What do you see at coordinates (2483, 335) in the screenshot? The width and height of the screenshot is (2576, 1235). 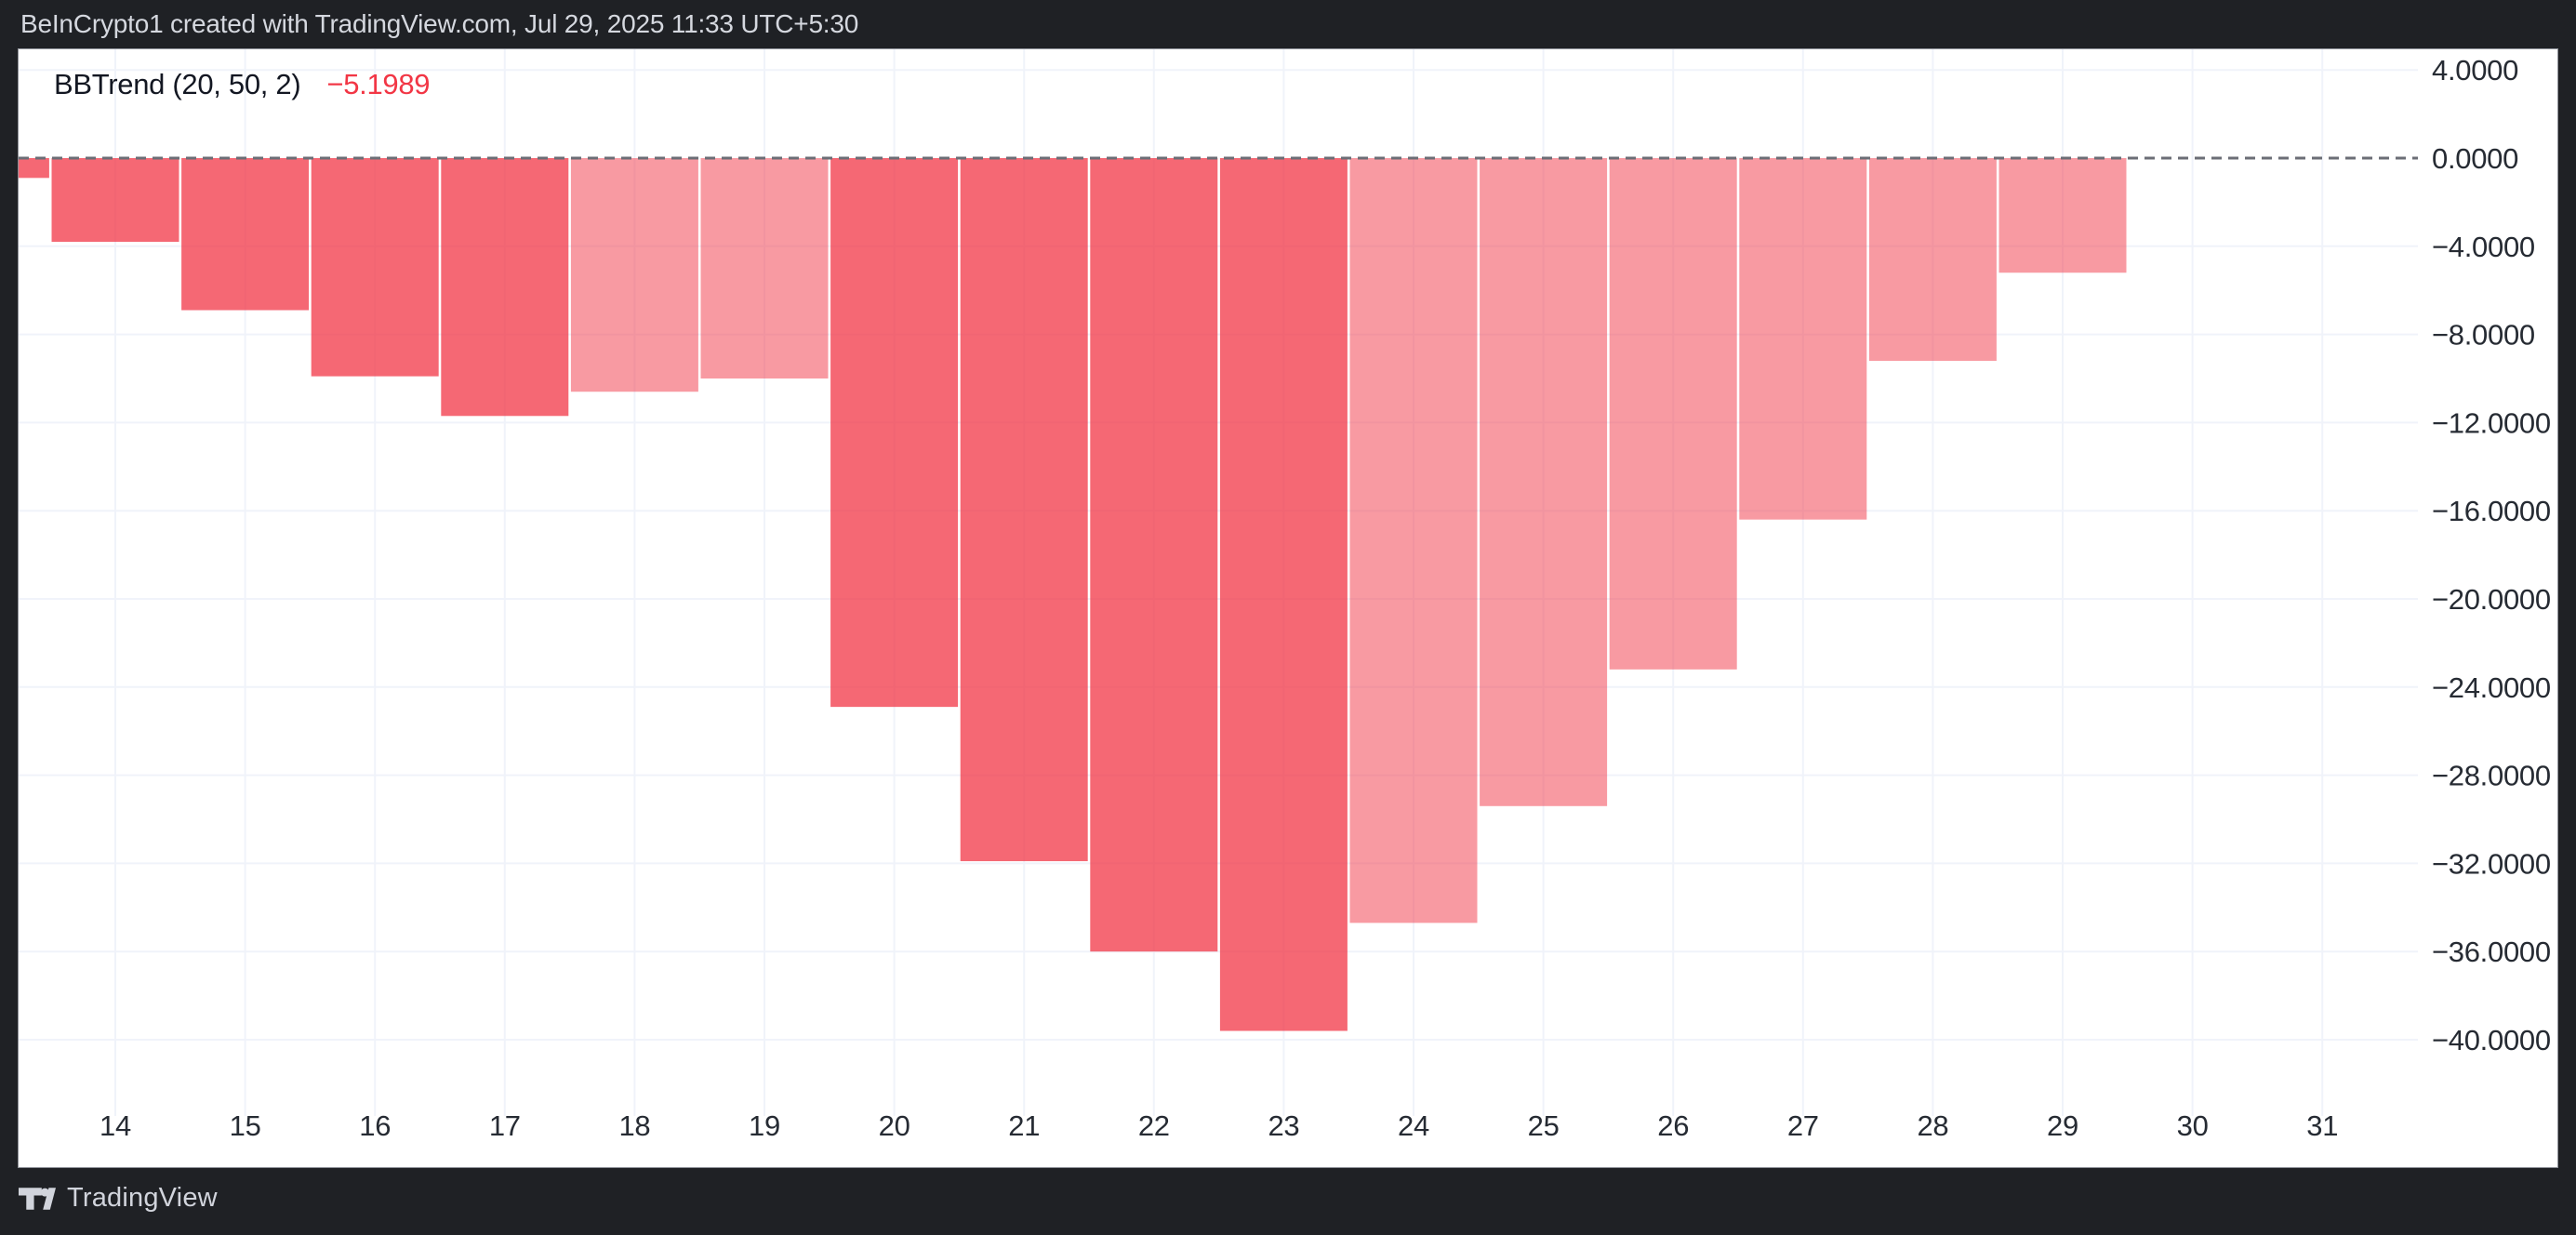 I see `y-tick-label: −8.0000` at bounding box center [2483, 335].